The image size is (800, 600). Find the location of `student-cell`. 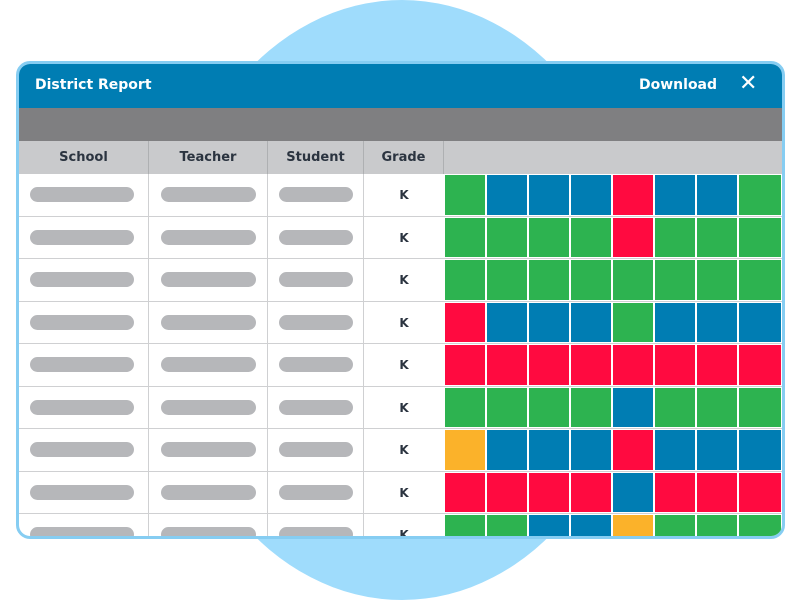

student-cell is located at coordinates (316, 450).